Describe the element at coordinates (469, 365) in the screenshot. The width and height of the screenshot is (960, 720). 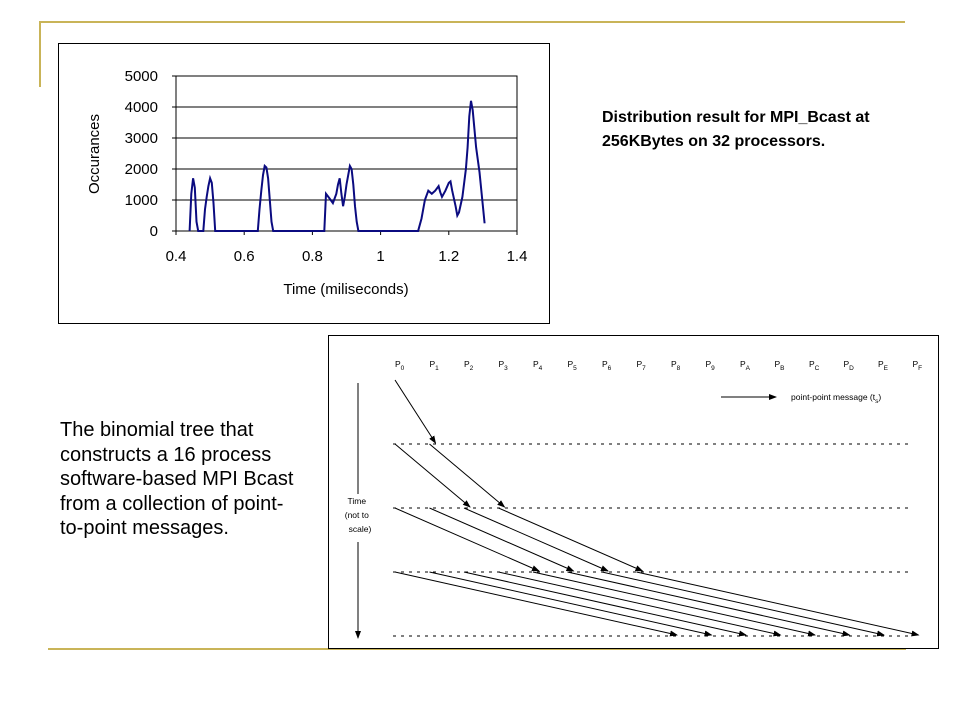
I see `process-label: P2` at that location.